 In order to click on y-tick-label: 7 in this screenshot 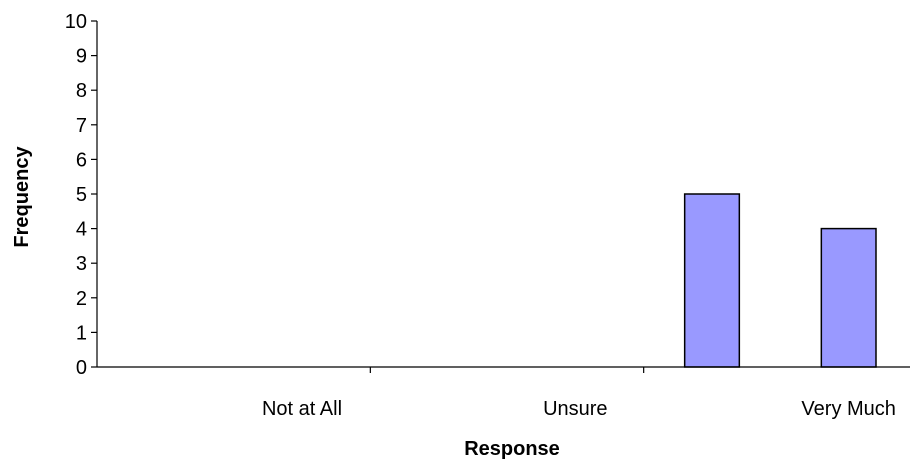, I will do `click(81, 126)`.